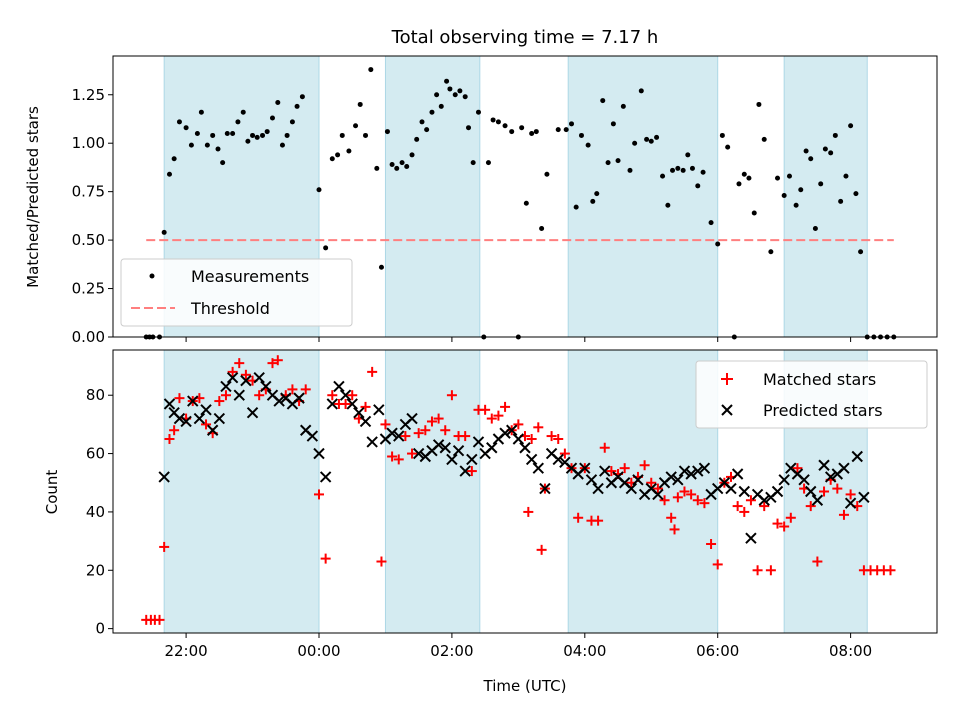  What do you see at coordinates (250, 276) in the screenshot?
I see `legend-measurements-label: Measurements` at bounding box center [250, 276].